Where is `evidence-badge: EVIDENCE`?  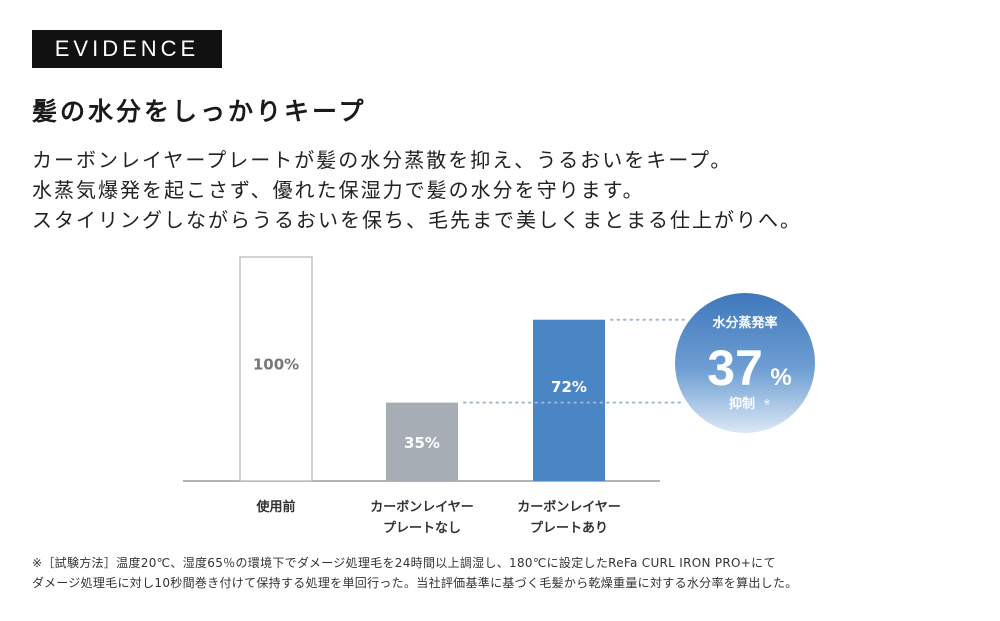
evidence-badge: EVIDENCE is located at coordinates (127, 49).